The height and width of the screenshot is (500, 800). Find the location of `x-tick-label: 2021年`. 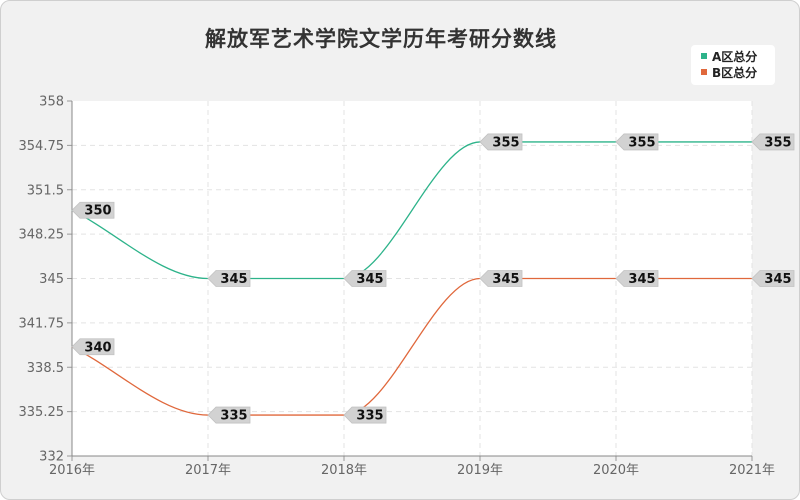

x-tick-label: 2021年 is located at coordinates (752, 470).